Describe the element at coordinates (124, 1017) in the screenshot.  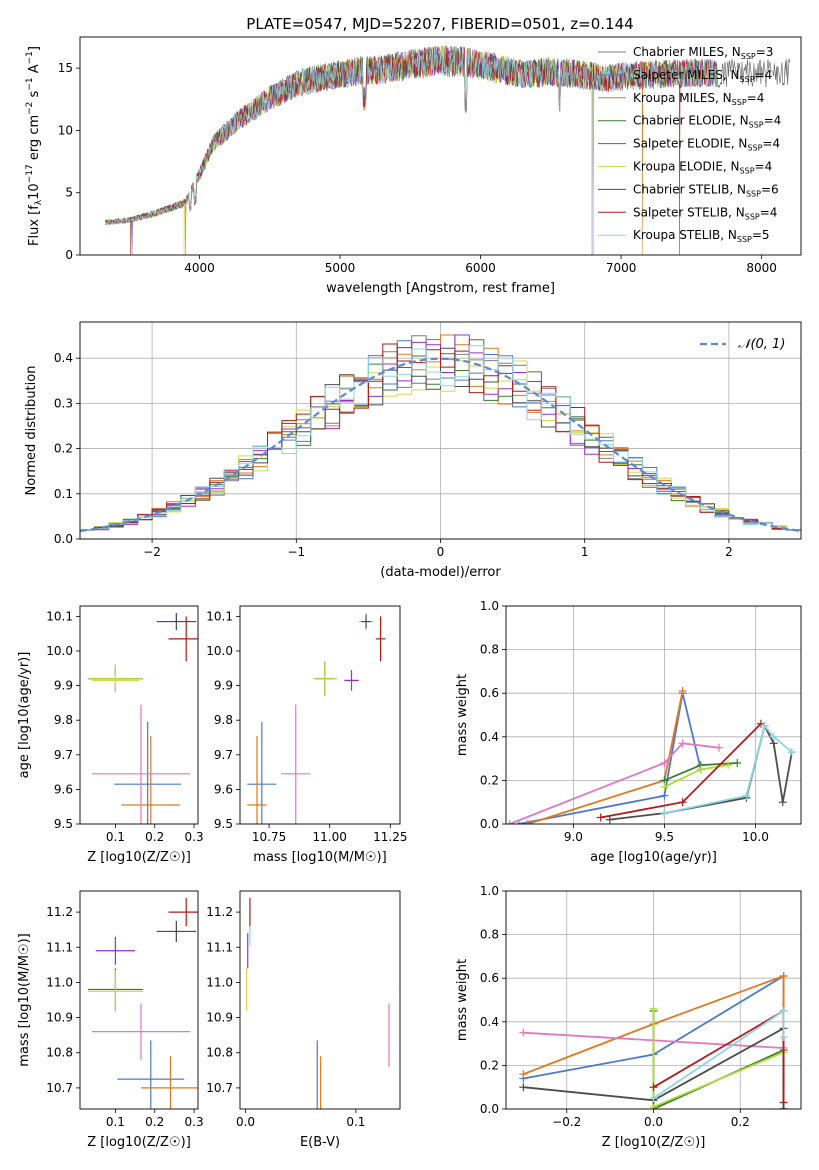
I see `z_mass-axes: 0.1 0.2 0.3 10.7 10.8 10.9 11.0 11.1 11.2` at that location.